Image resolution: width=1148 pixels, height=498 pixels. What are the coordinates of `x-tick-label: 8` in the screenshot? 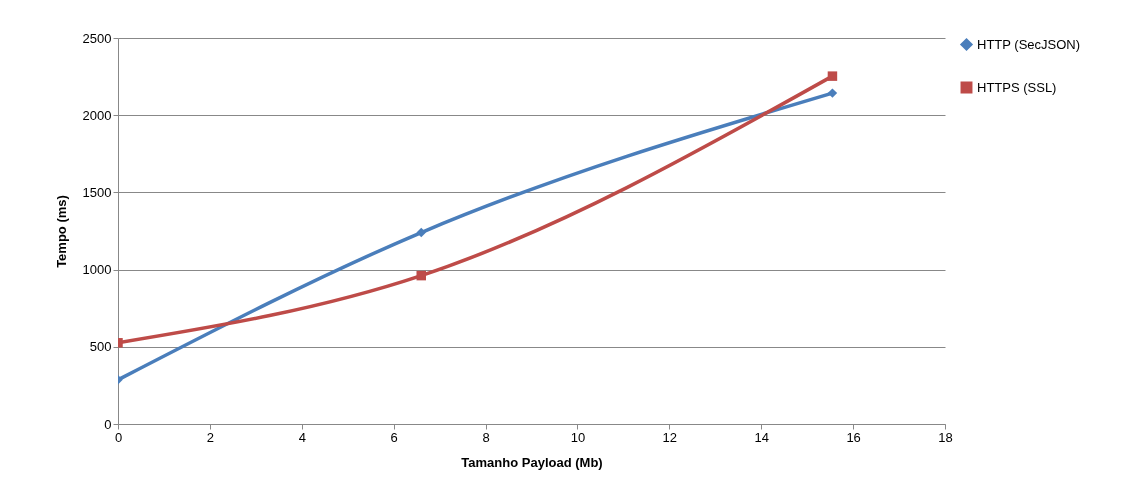 It's located at (486, 437).